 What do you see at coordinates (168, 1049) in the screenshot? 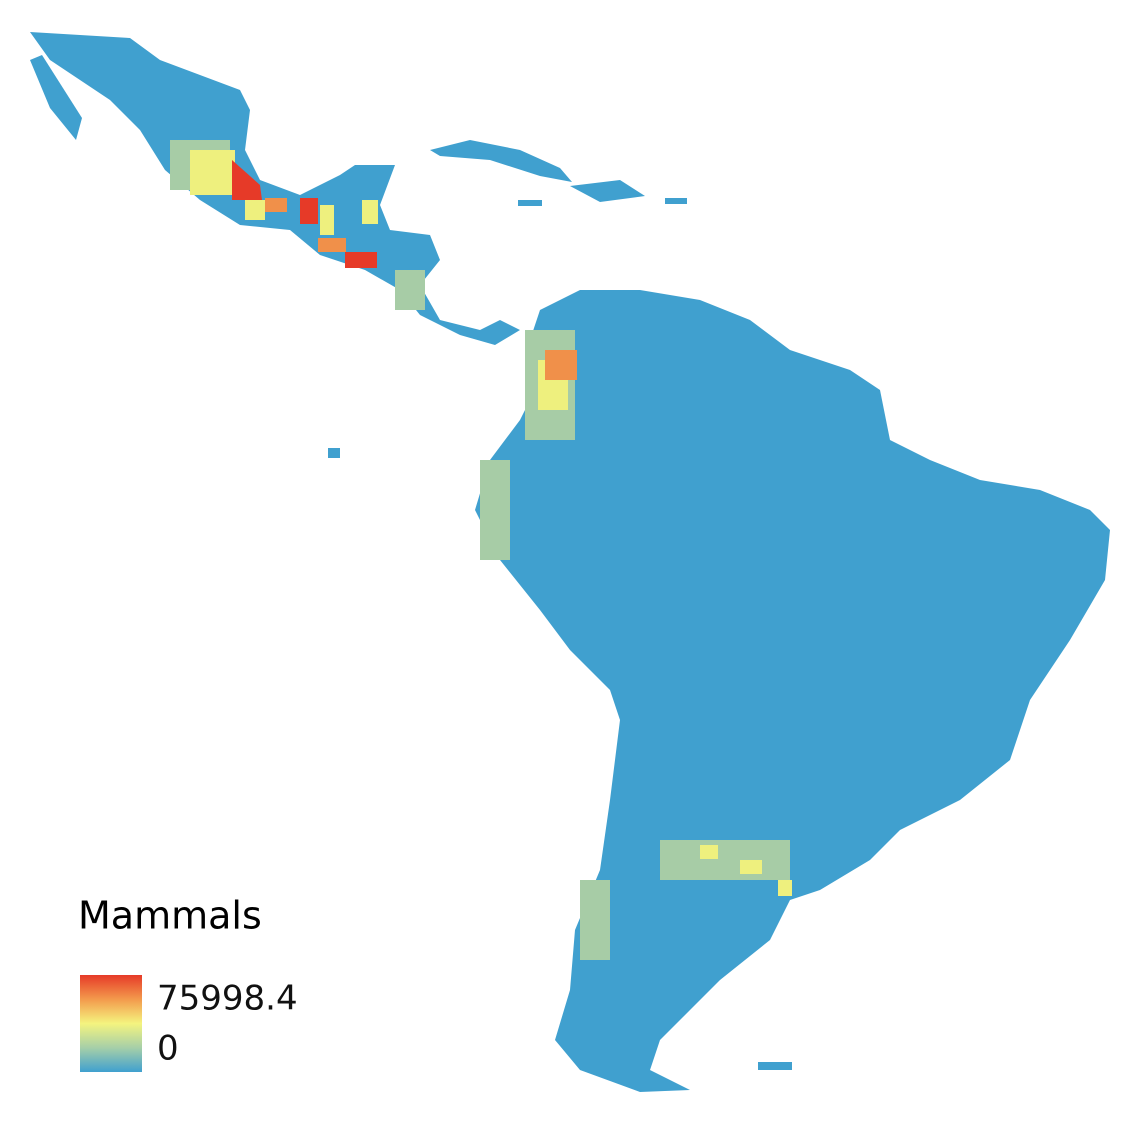
I see `legend-min: 0` at bounding box center [168, 1049].